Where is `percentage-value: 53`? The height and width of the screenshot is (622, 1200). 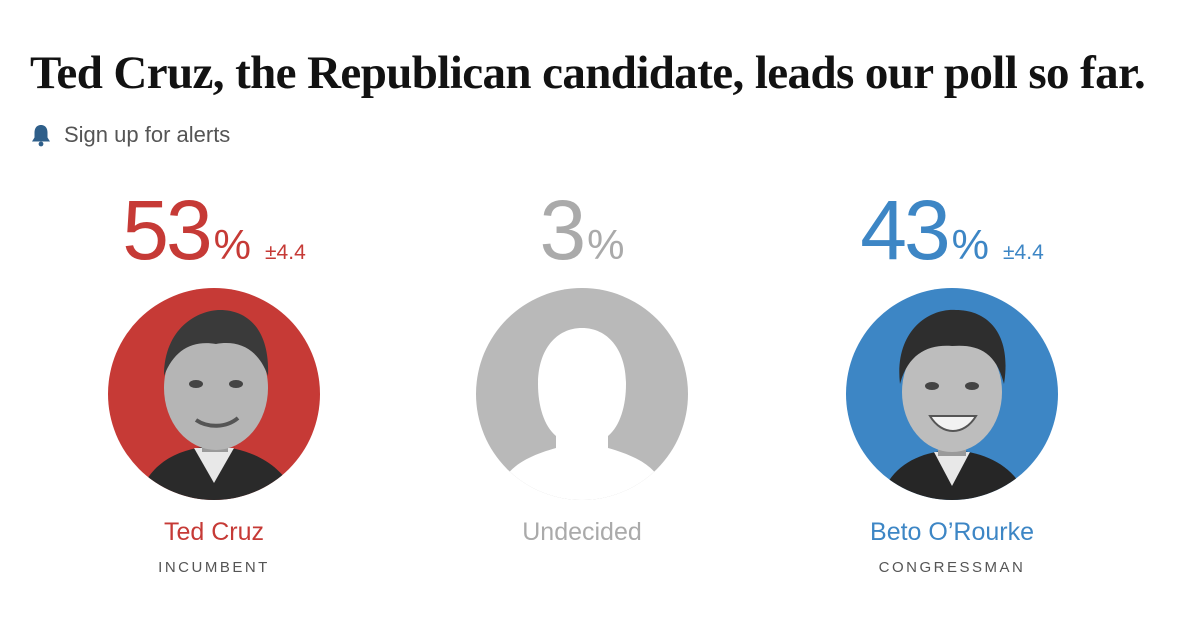
percentage-value: 53 is located at coordinates (167, 230).